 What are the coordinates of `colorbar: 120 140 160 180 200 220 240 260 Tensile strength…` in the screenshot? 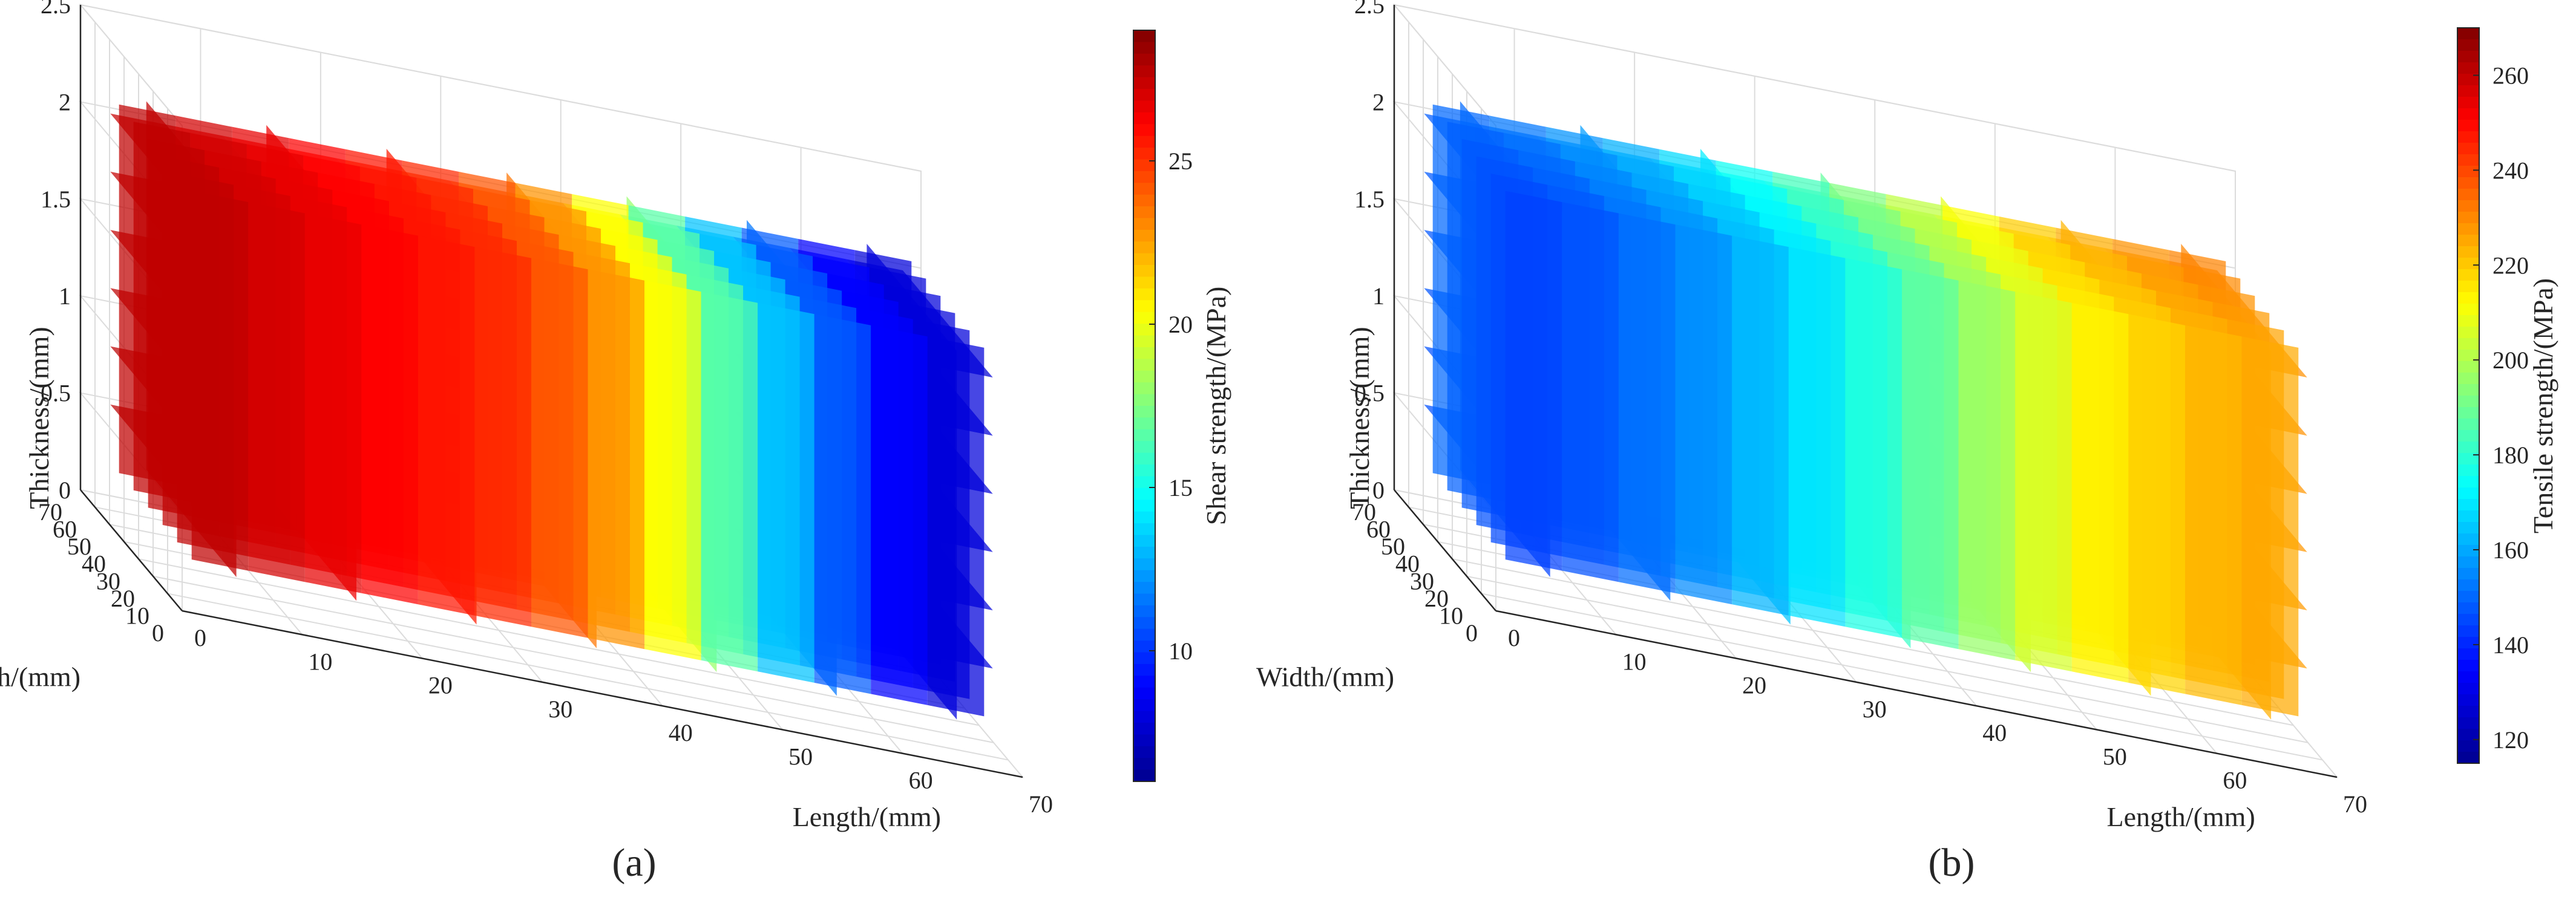 It's located at (2507, 395).